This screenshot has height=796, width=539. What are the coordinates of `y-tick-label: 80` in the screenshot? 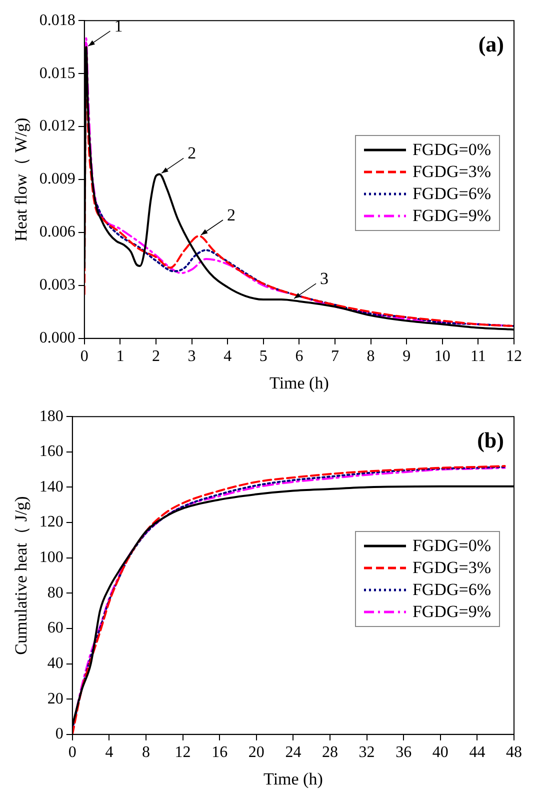 It's located at (55, 593).